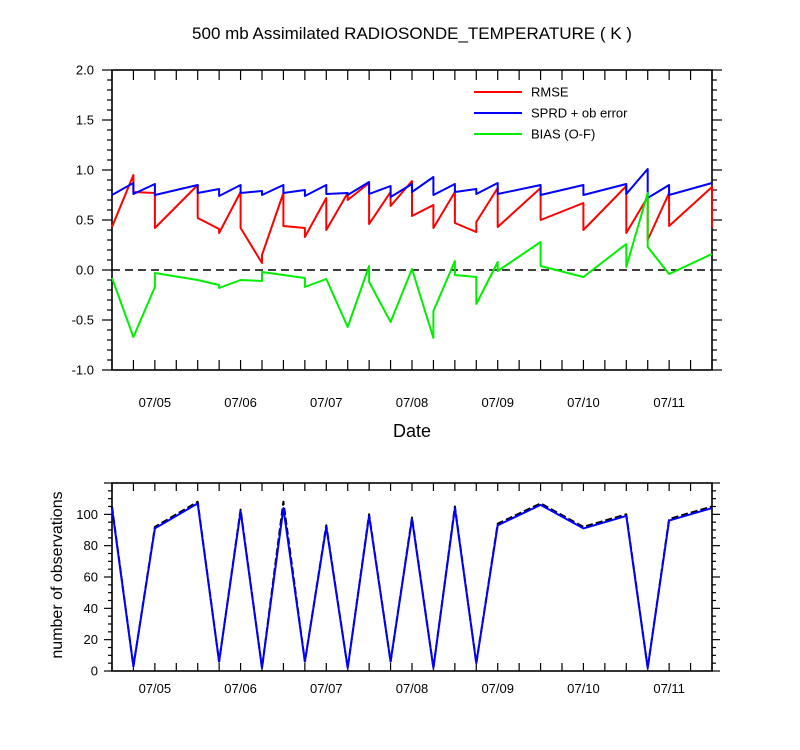 This screenshot has height=750, width=800. I want to click on y-tick-label: 1.0, so click(85, 170).